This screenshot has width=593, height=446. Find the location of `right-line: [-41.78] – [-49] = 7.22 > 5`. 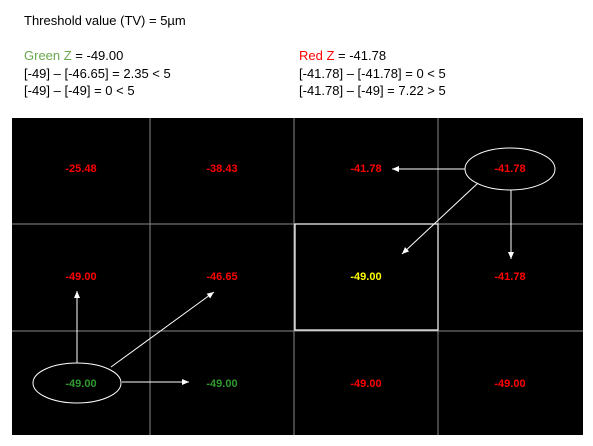

right-line: [-41.78] – [-49] = 7.22 > 5 is located at coordinates (372, 90).